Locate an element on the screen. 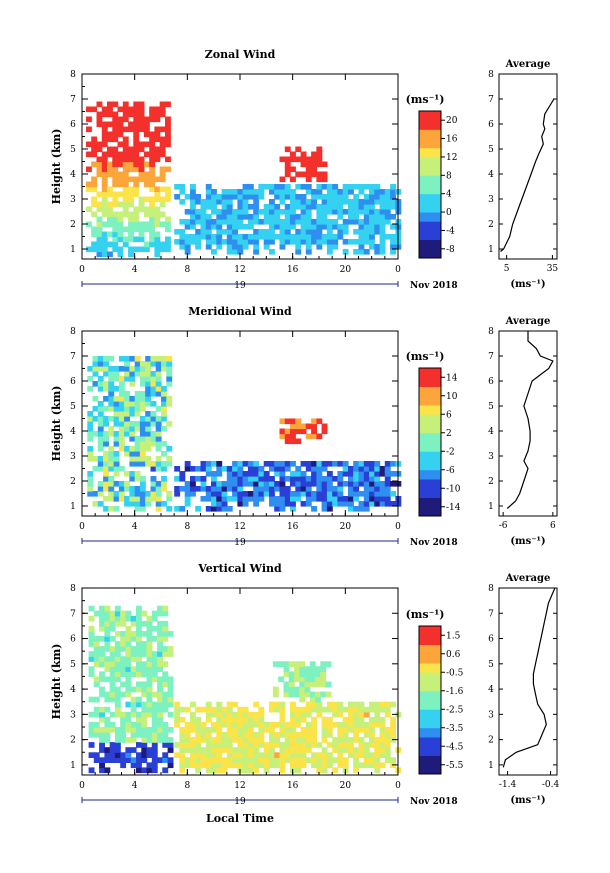 The width and height of the screenshot is (610, 873). colorbar-tick-label: 1.5 is located at coordinates (453, 636).